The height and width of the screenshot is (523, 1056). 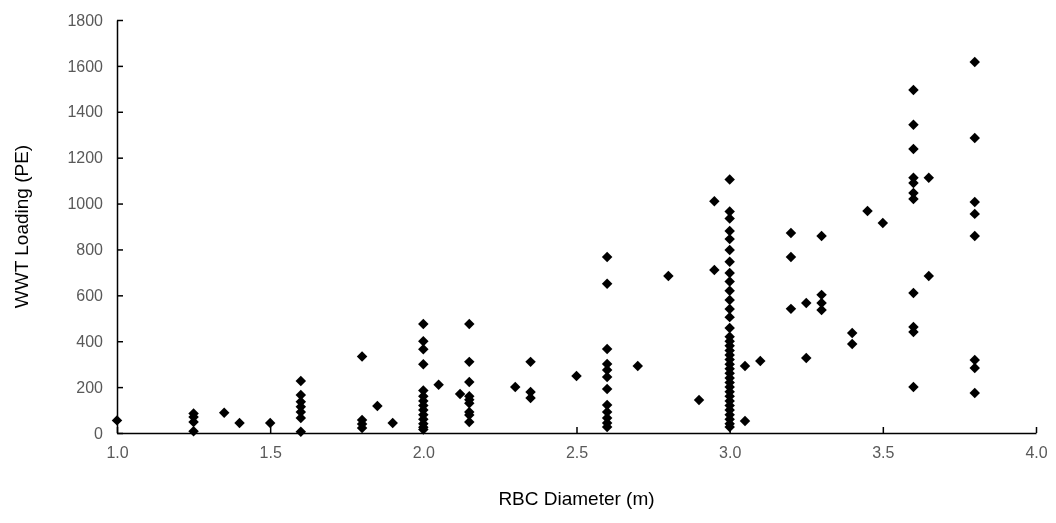 I want to click on x-tick-label: 1.0, so click(x=117, y=453).